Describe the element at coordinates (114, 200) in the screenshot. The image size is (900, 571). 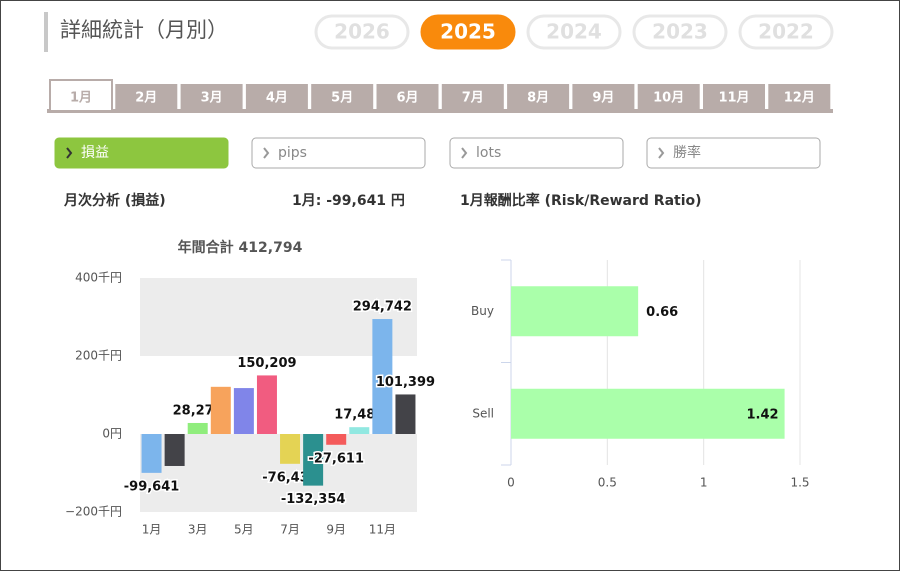
I see `analysis-label: 月次分析 (損益)` at that location.